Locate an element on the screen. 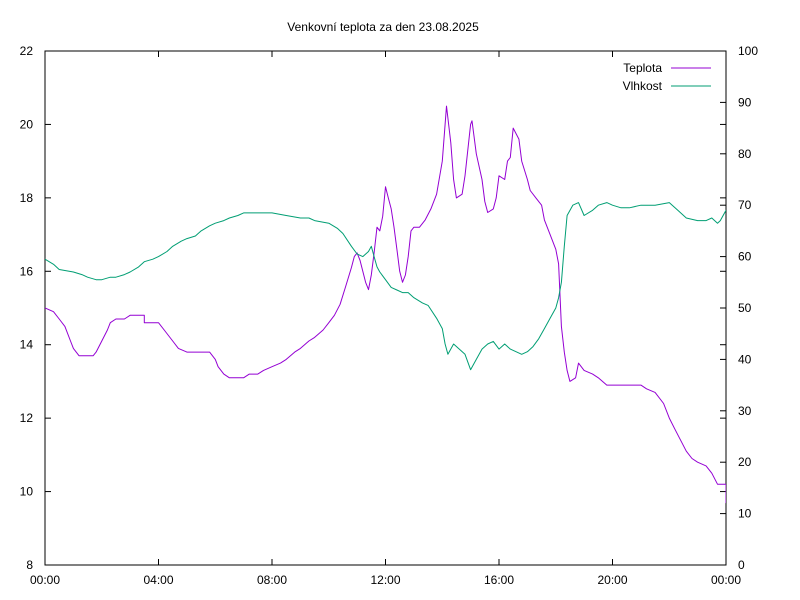  y2-tick-label: 40 is located at coordinates (745, 359).